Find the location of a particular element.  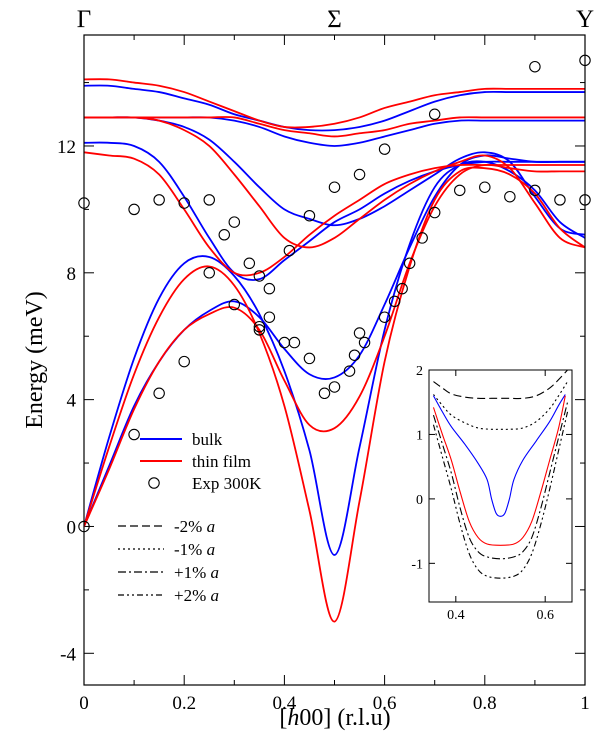

inset-frame is located at coordinates (500, 486).